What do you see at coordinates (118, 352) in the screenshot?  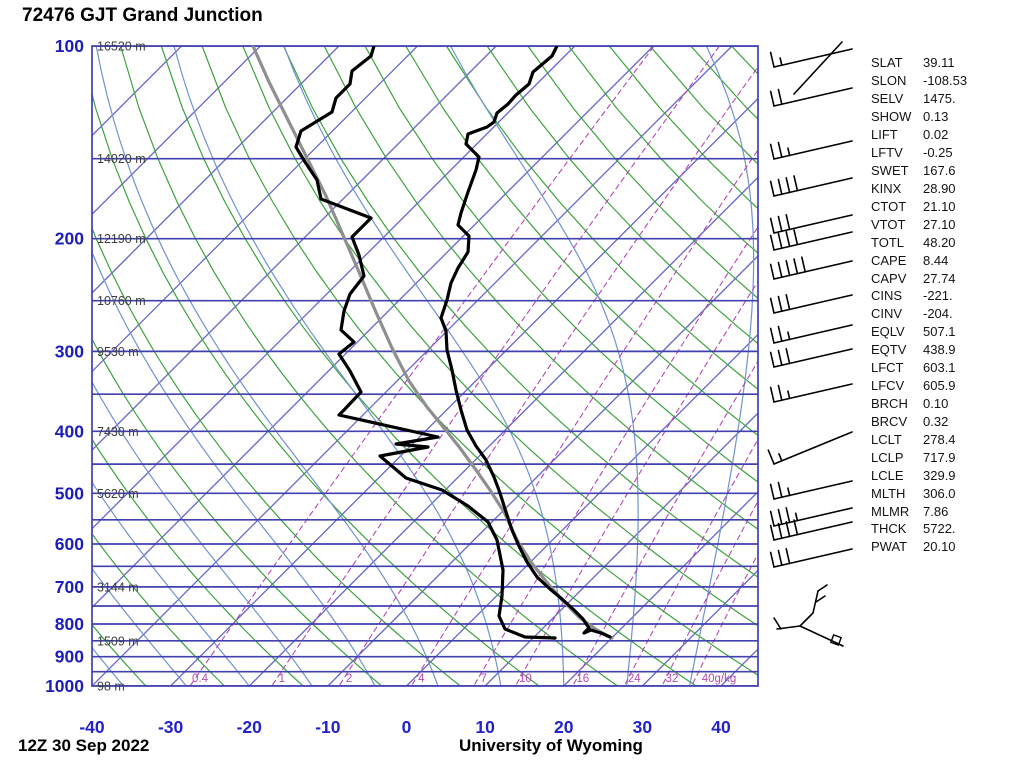 I see `altitude-label: 9530 m` at bounding box center [118, 352].